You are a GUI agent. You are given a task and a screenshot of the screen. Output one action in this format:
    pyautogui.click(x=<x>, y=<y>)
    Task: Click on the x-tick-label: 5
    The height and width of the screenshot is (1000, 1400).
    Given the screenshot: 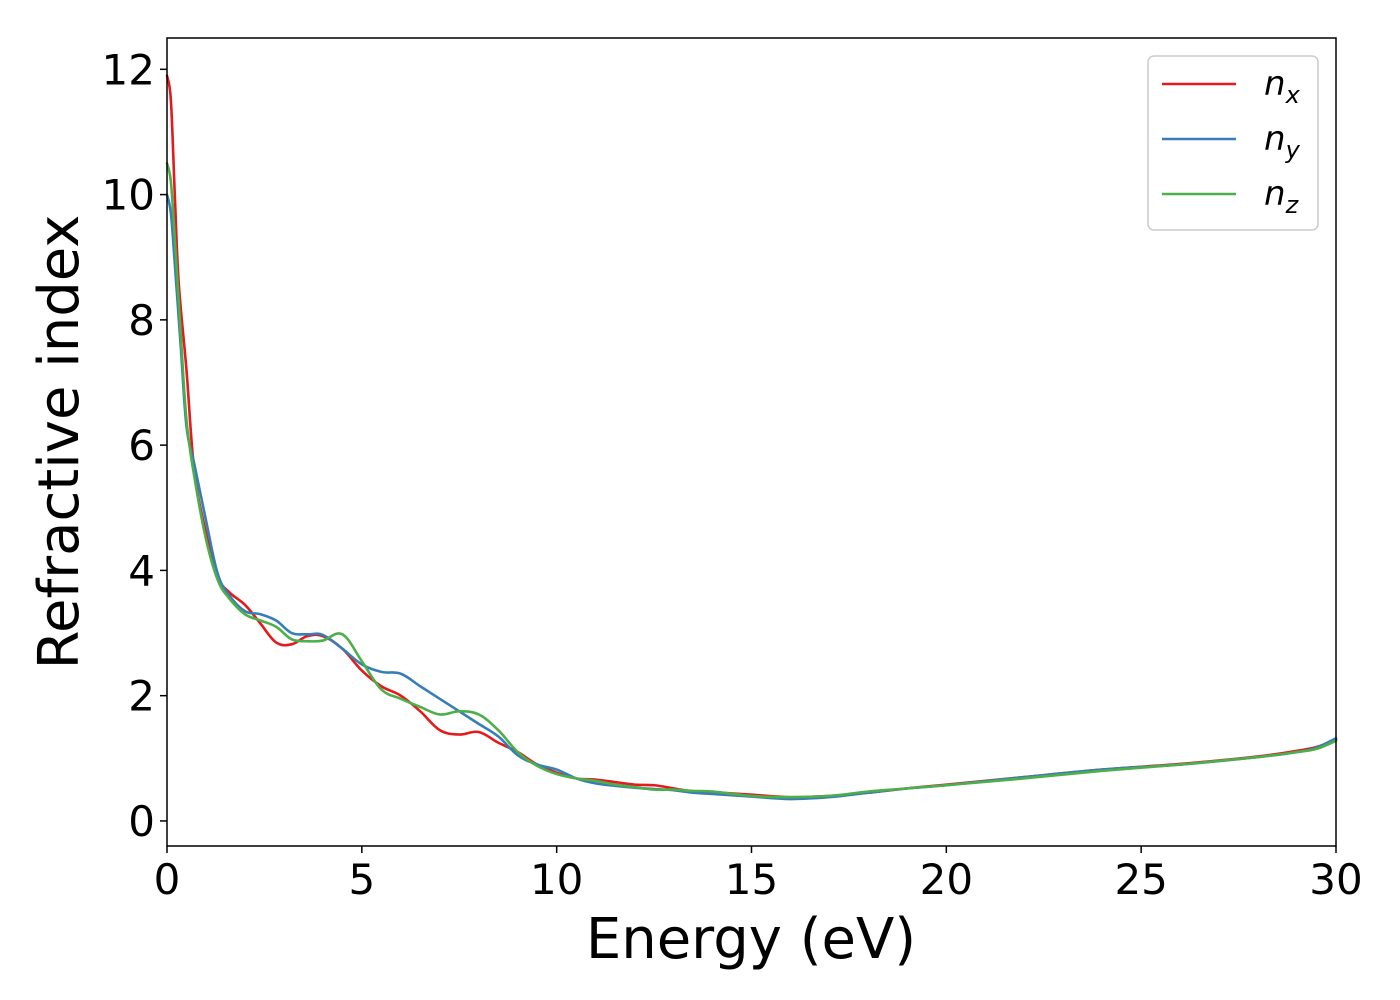 What is the action you would take?
    pyautogui.click(x=361, y=879)
    